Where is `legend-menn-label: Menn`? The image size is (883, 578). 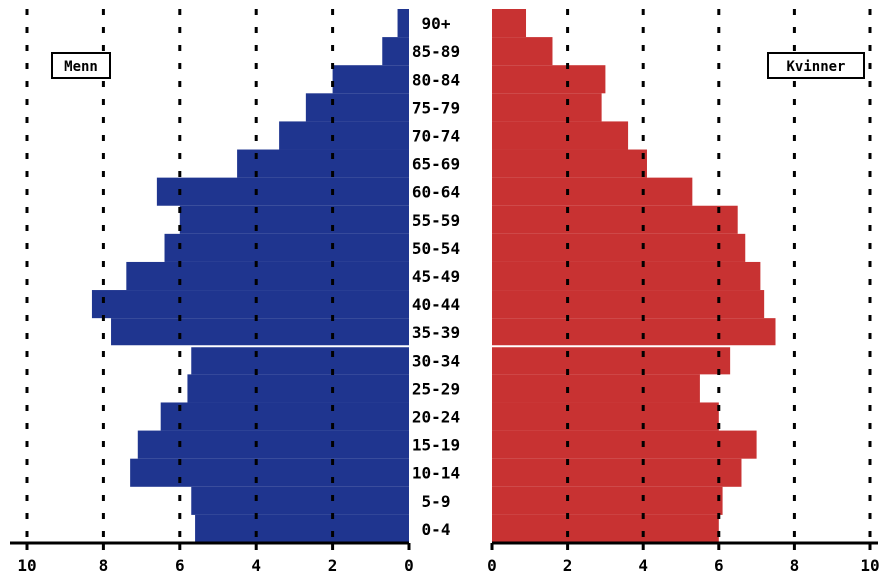 legend-menn-label: Menn is located at coordinates (81, 67).